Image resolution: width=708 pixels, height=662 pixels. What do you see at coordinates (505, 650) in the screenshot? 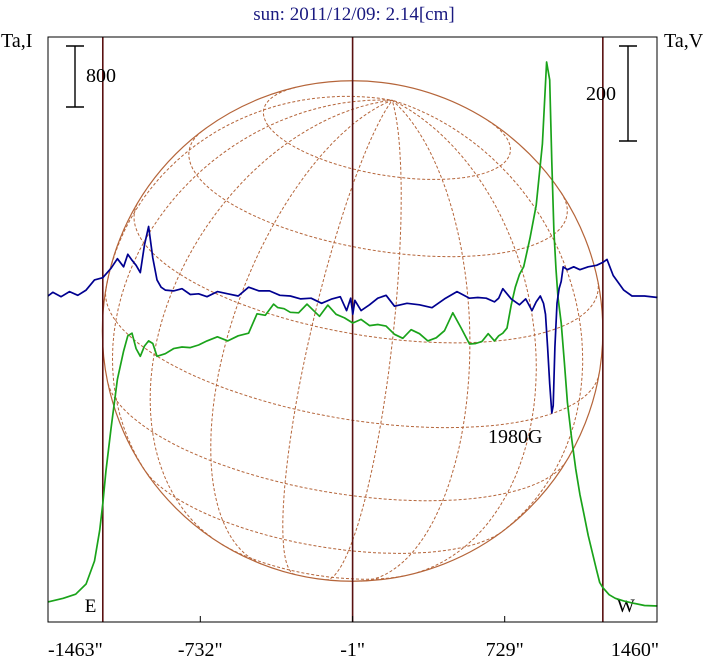
I see `x-tick-label-3: 729"` at bounding box center [505, 650].